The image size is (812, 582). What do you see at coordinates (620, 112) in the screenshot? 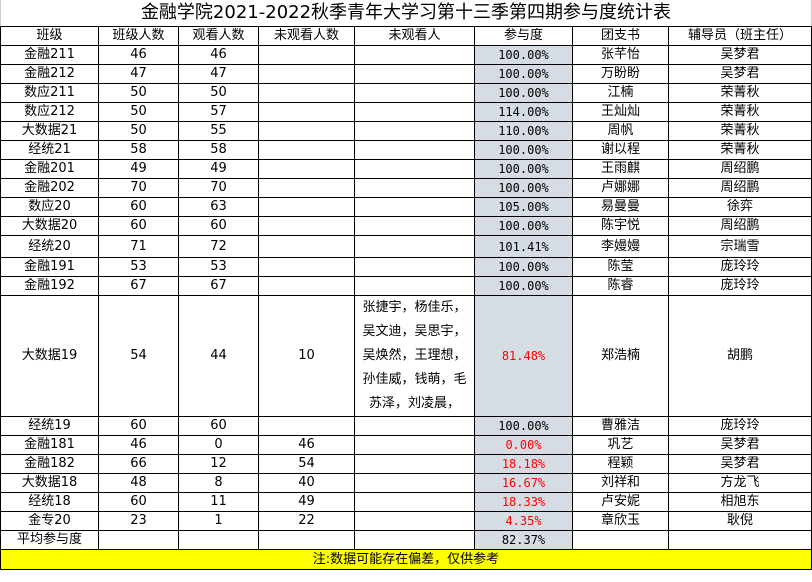
I see `cell-league-secretary: 王灿灿` at bounding box center [620, 112].